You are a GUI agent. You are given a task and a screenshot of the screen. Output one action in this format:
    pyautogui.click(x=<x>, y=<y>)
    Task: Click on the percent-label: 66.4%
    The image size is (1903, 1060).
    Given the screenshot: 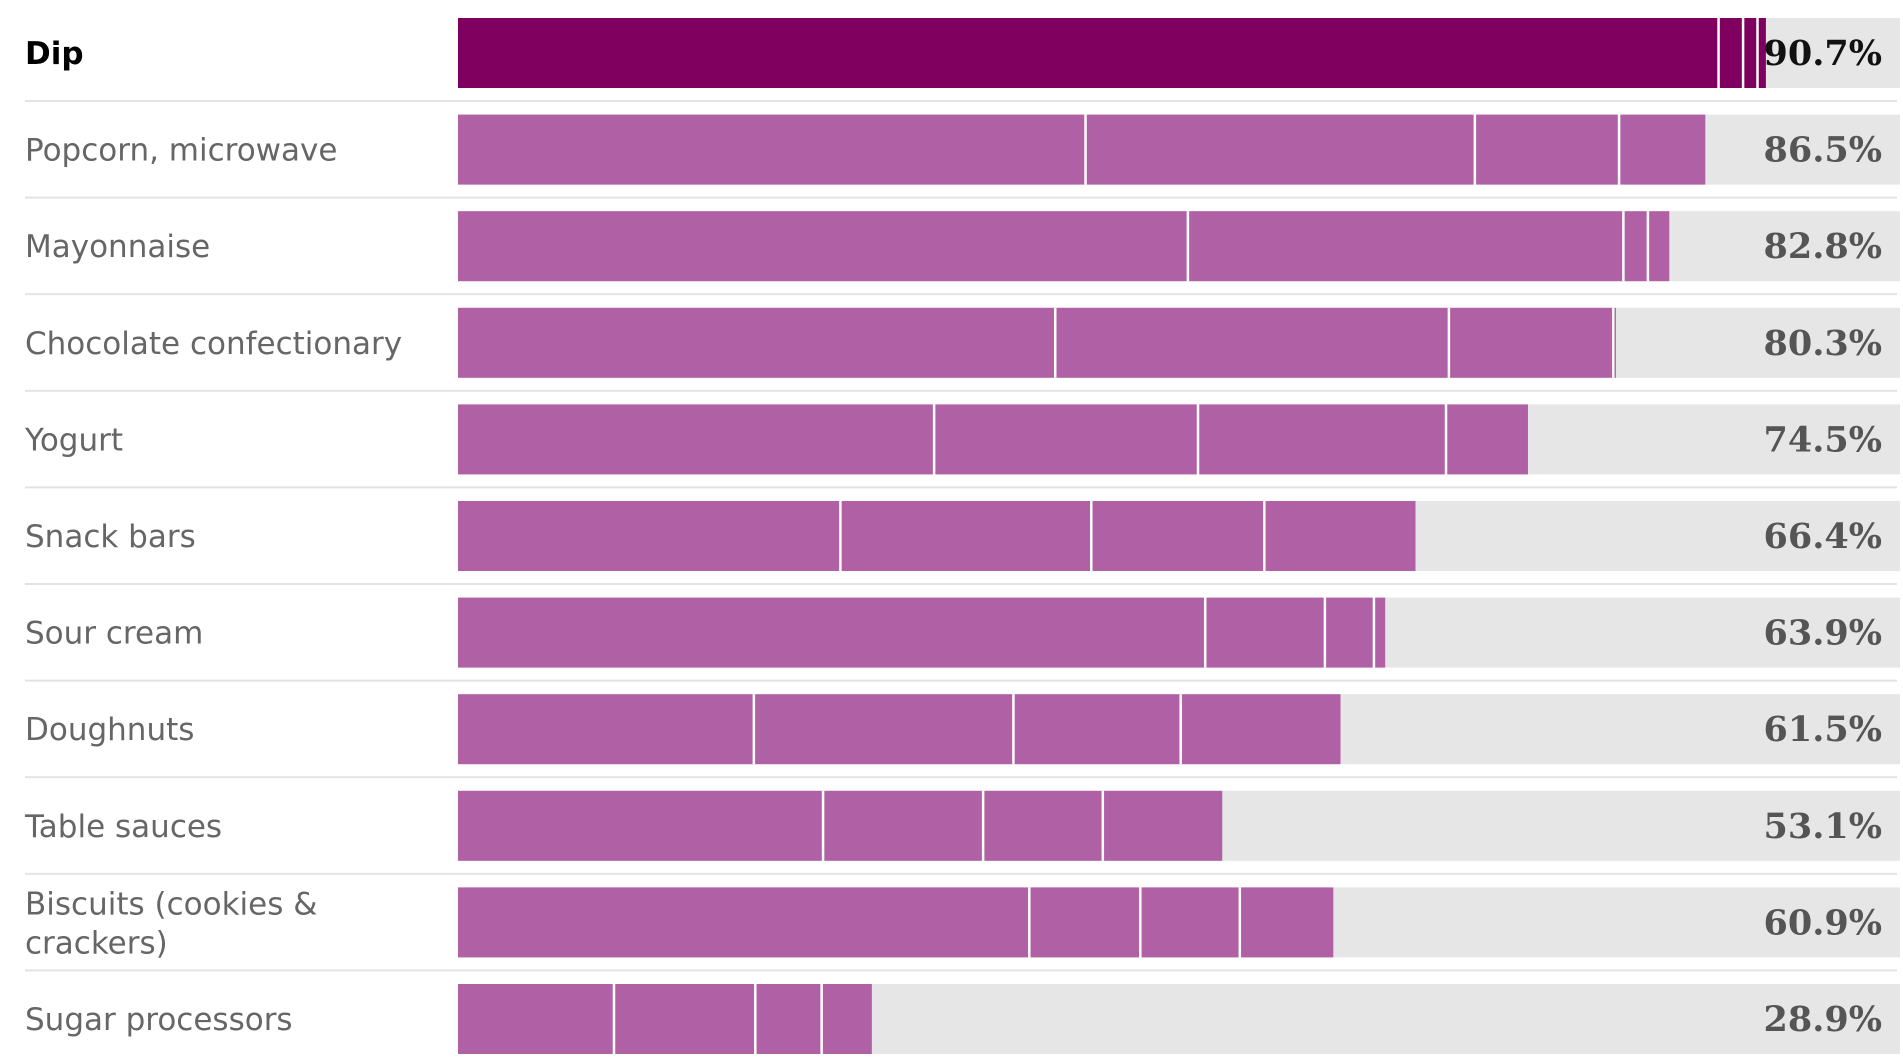 What is the action you would take?
    pyautogui.click(x=1822, y=536)
    